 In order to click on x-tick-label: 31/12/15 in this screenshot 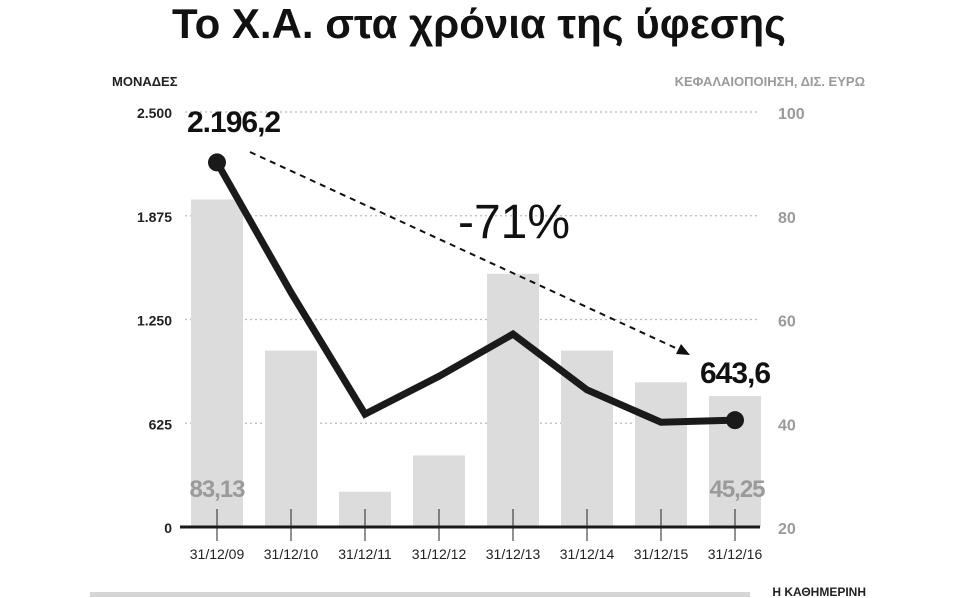, I will do `click(661, 554)`.